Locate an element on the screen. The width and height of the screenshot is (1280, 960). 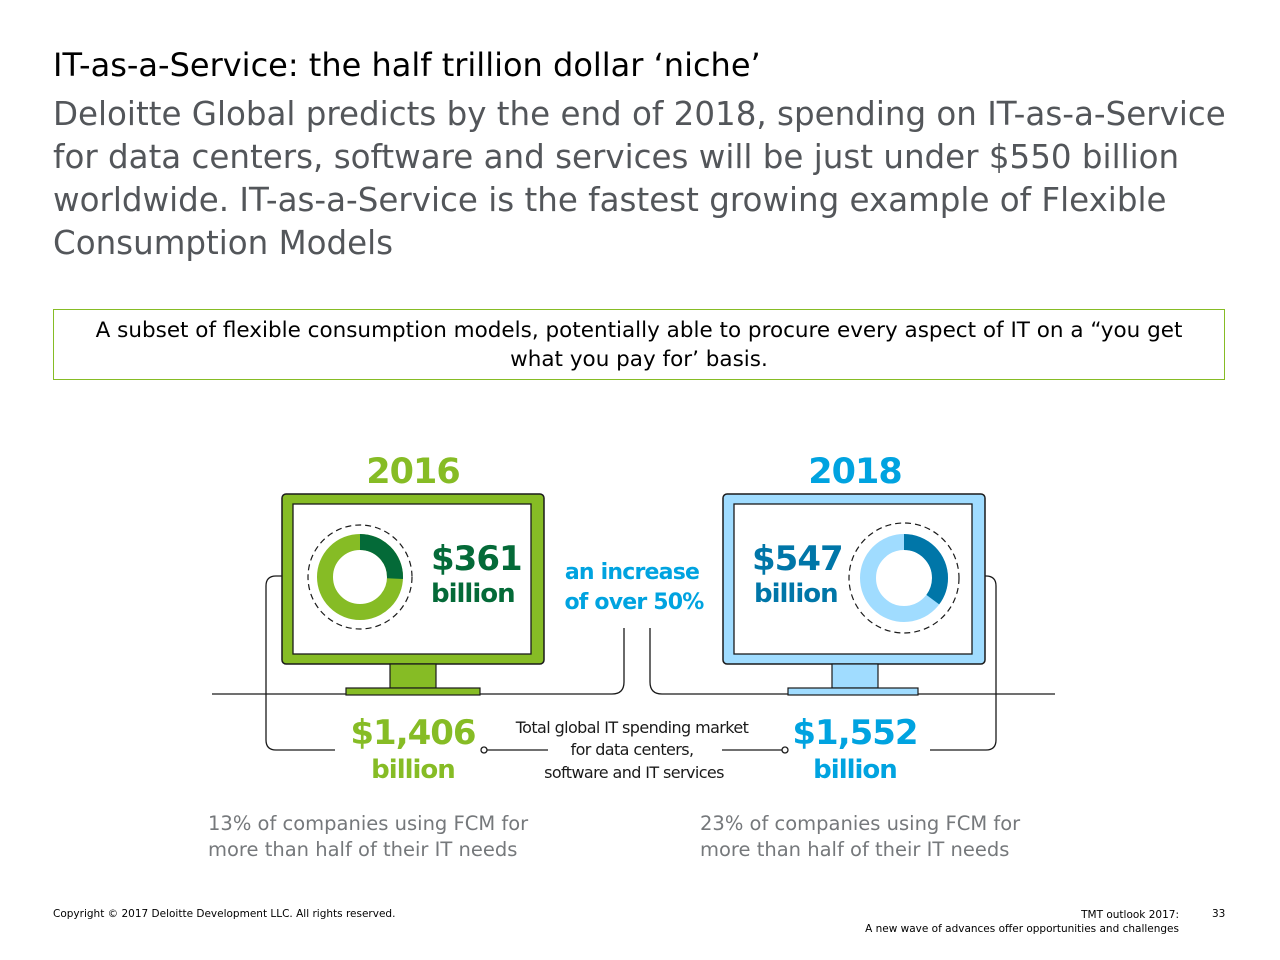
year-2018: 2018 is located at coordinates (854, 472).